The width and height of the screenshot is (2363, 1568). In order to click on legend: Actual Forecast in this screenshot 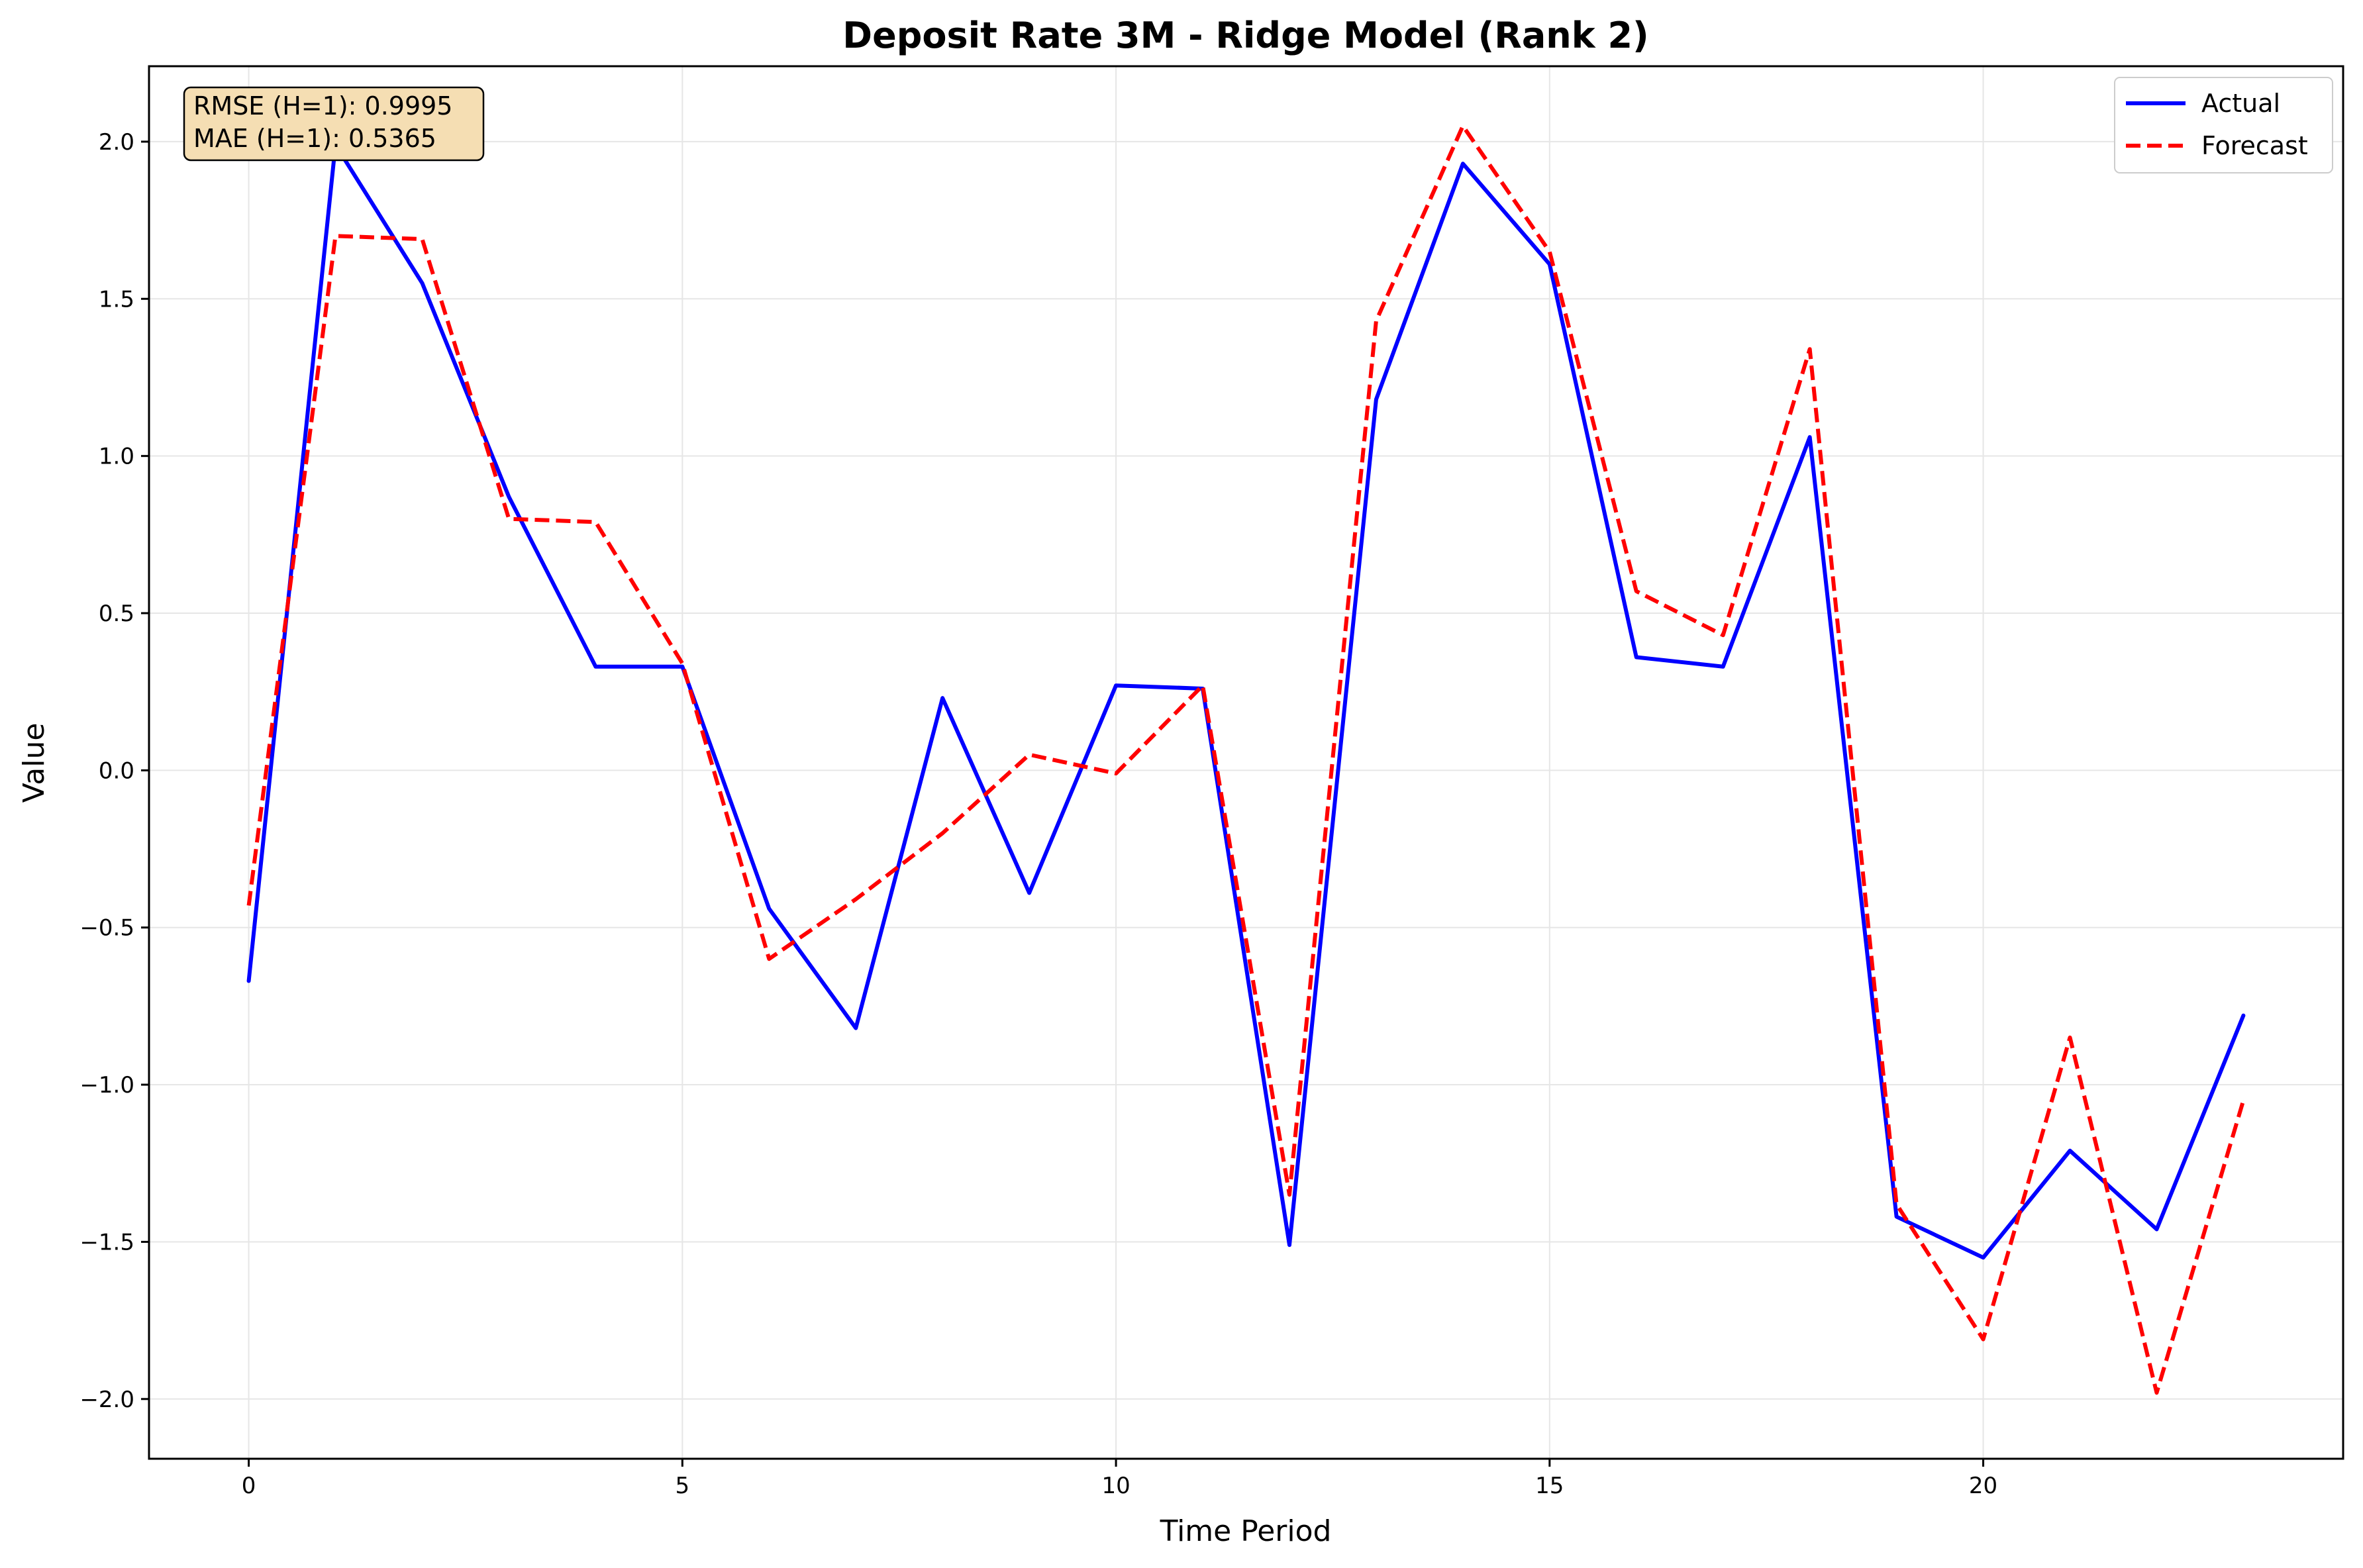, I will do `click(2223, 125)`.